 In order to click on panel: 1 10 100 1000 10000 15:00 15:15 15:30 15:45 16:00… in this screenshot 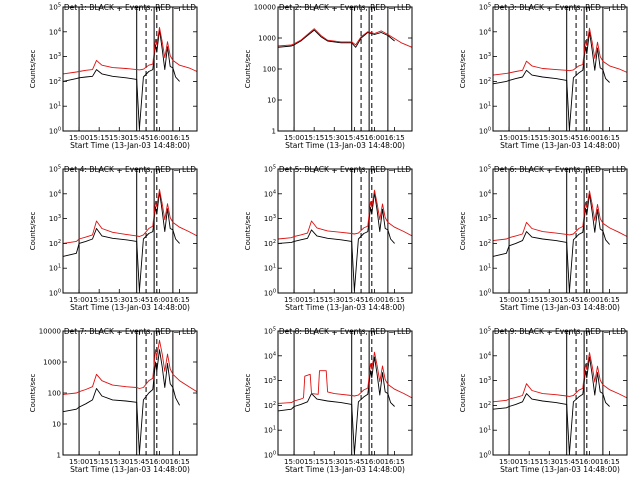, I will do `click(328, 76)`.